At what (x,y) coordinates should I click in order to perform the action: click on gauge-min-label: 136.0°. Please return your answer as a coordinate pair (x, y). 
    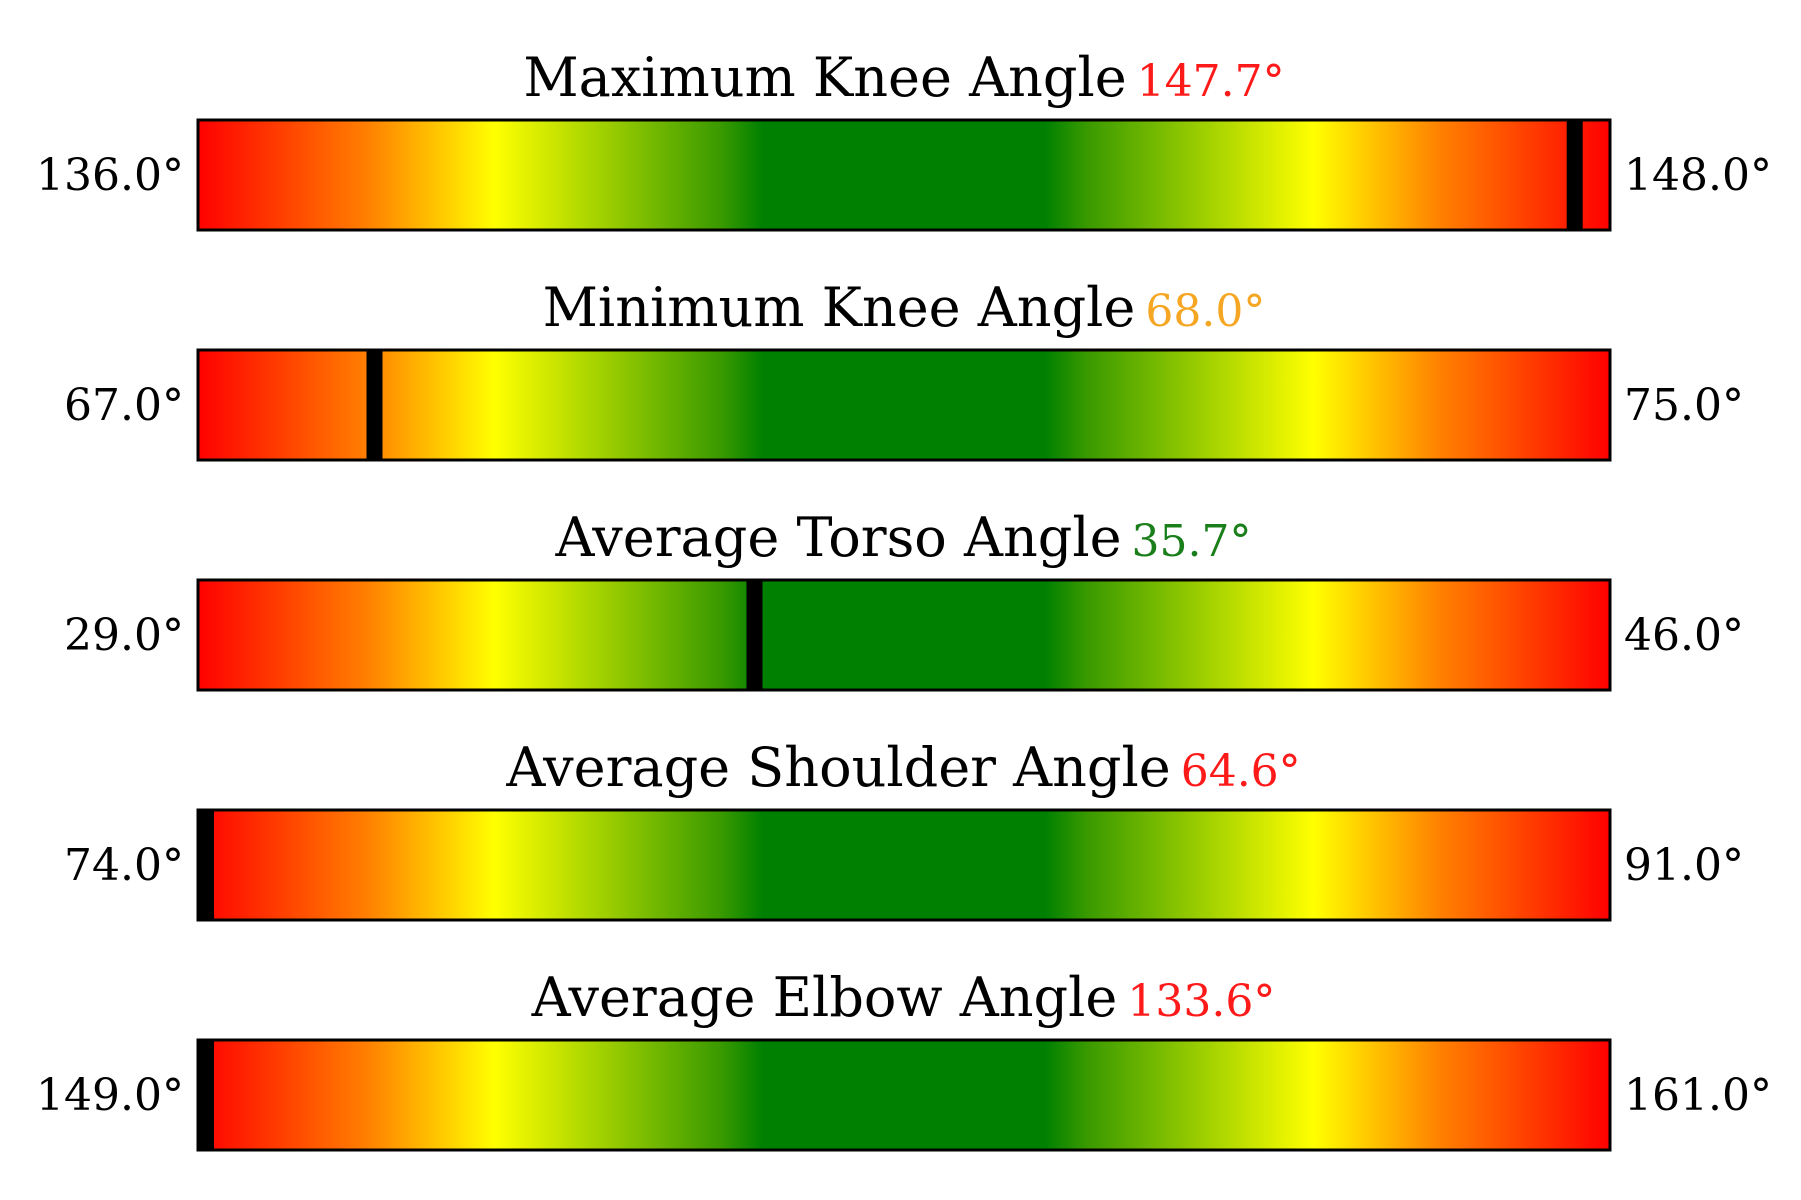
    Looking at the image, I should click on (110, 175).